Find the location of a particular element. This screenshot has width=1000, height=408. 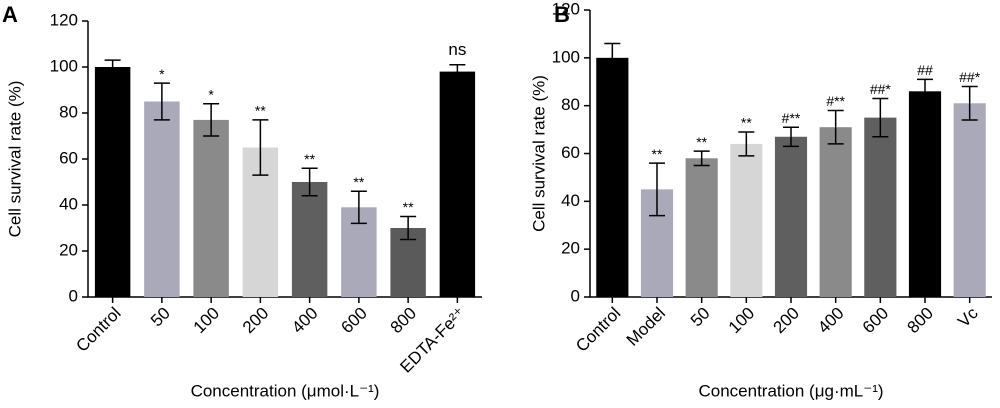

x-tick-label: Model is located at coordinates (646, 327).